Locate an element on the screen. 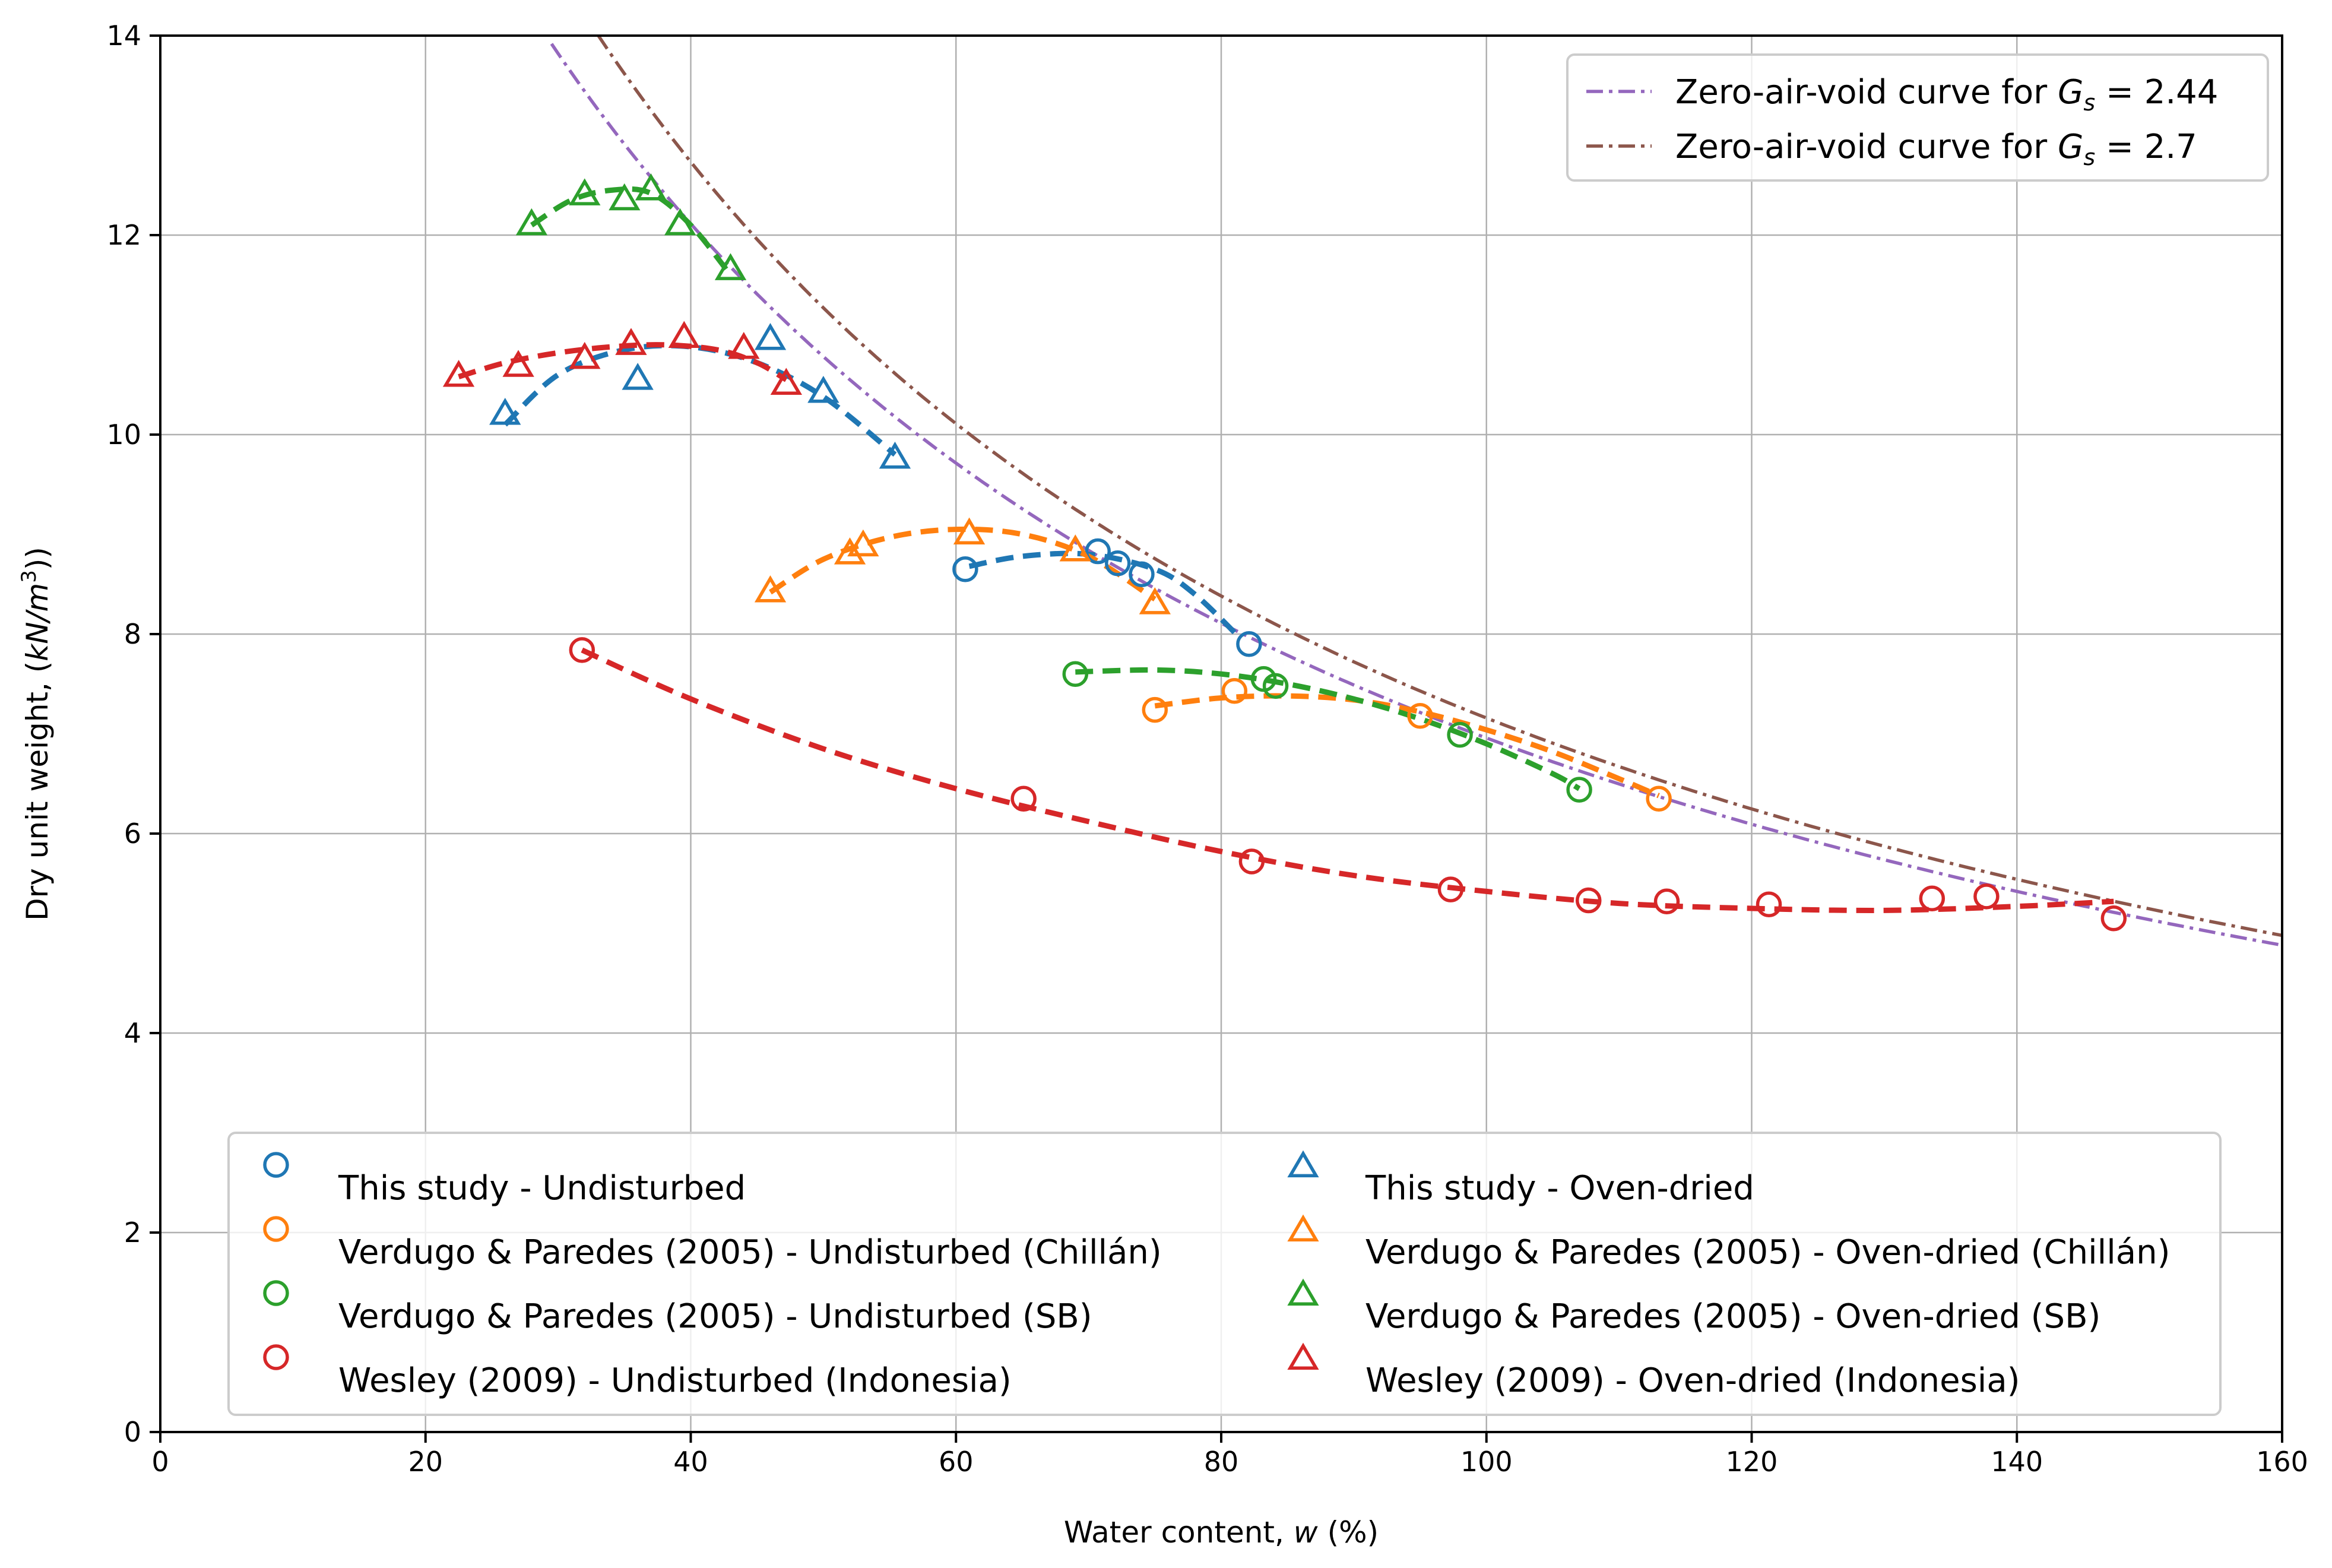  x-tick-label-100: 100 is located at coordinates (1487, 1462).